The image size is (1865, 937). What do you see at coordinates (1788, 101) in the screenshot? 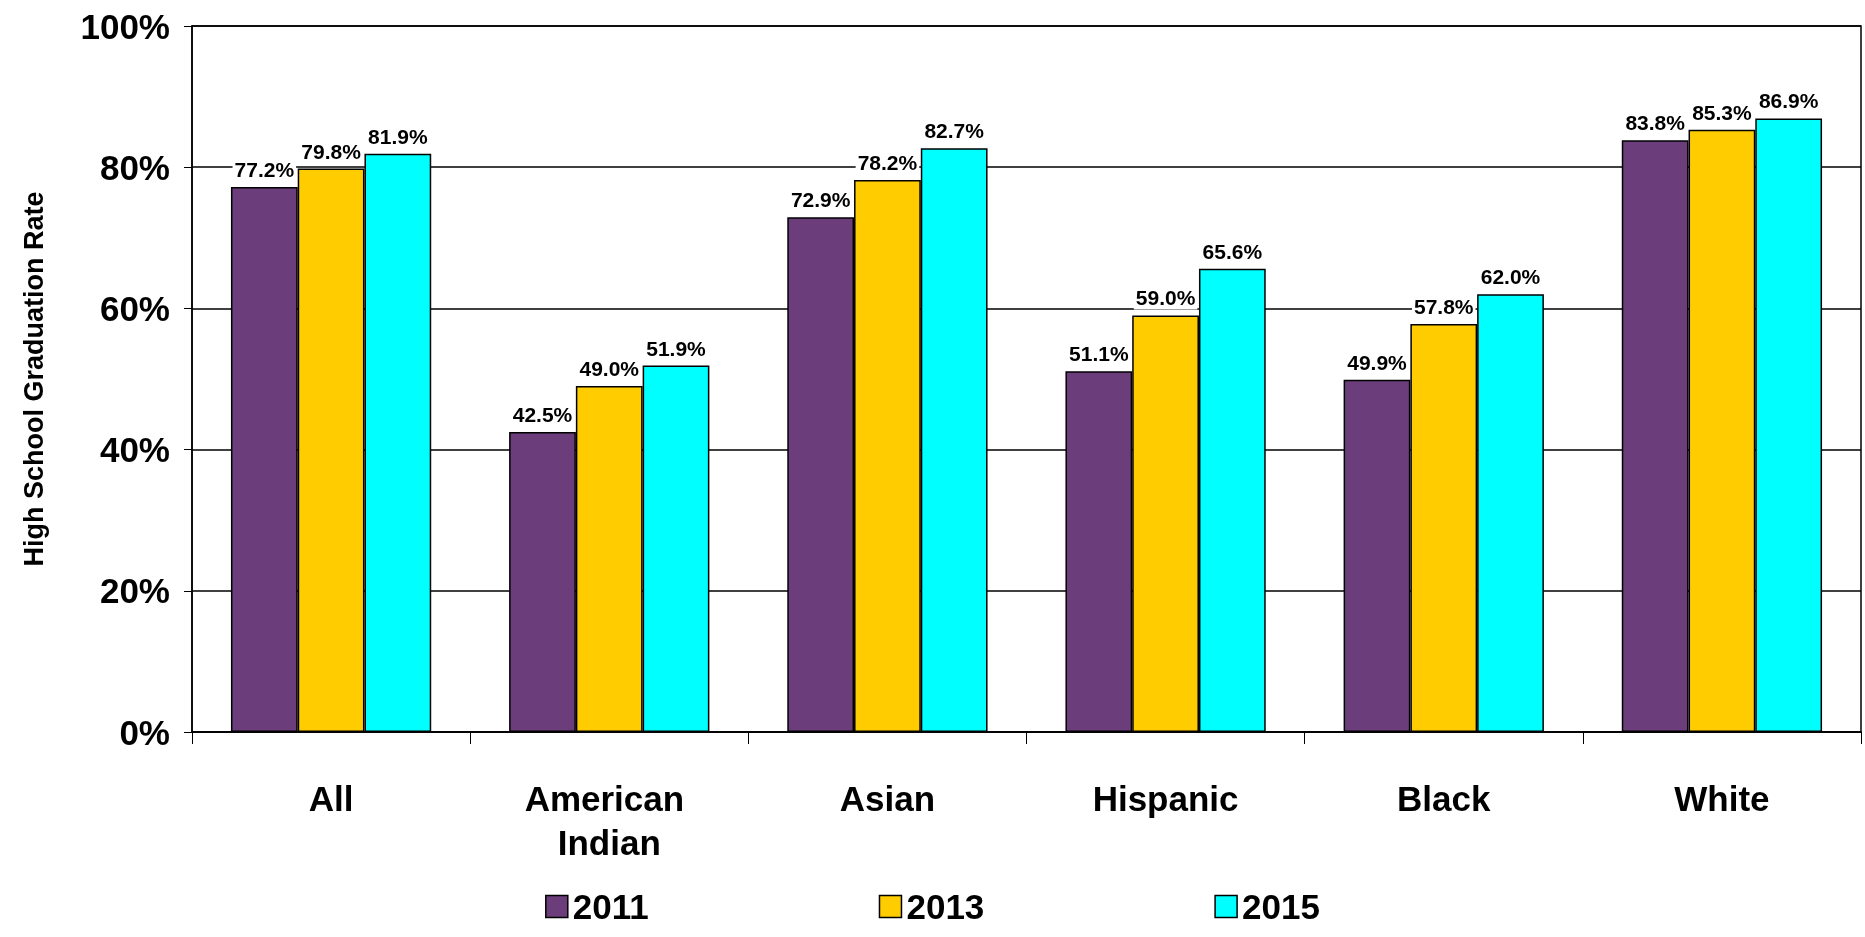
I see `data-label: 86.9%` at bounding box center [1788, 101].